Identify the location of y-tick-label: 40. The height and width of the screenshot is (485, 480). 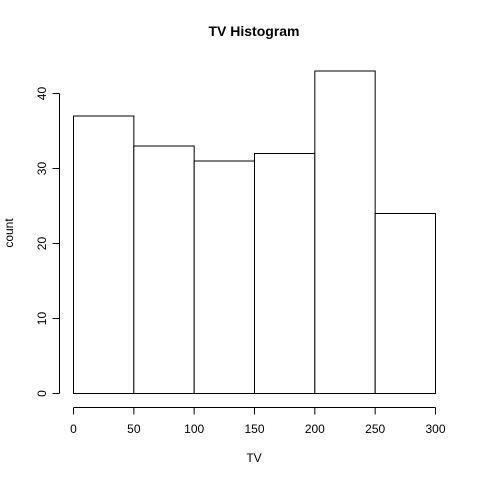
(42, 94).